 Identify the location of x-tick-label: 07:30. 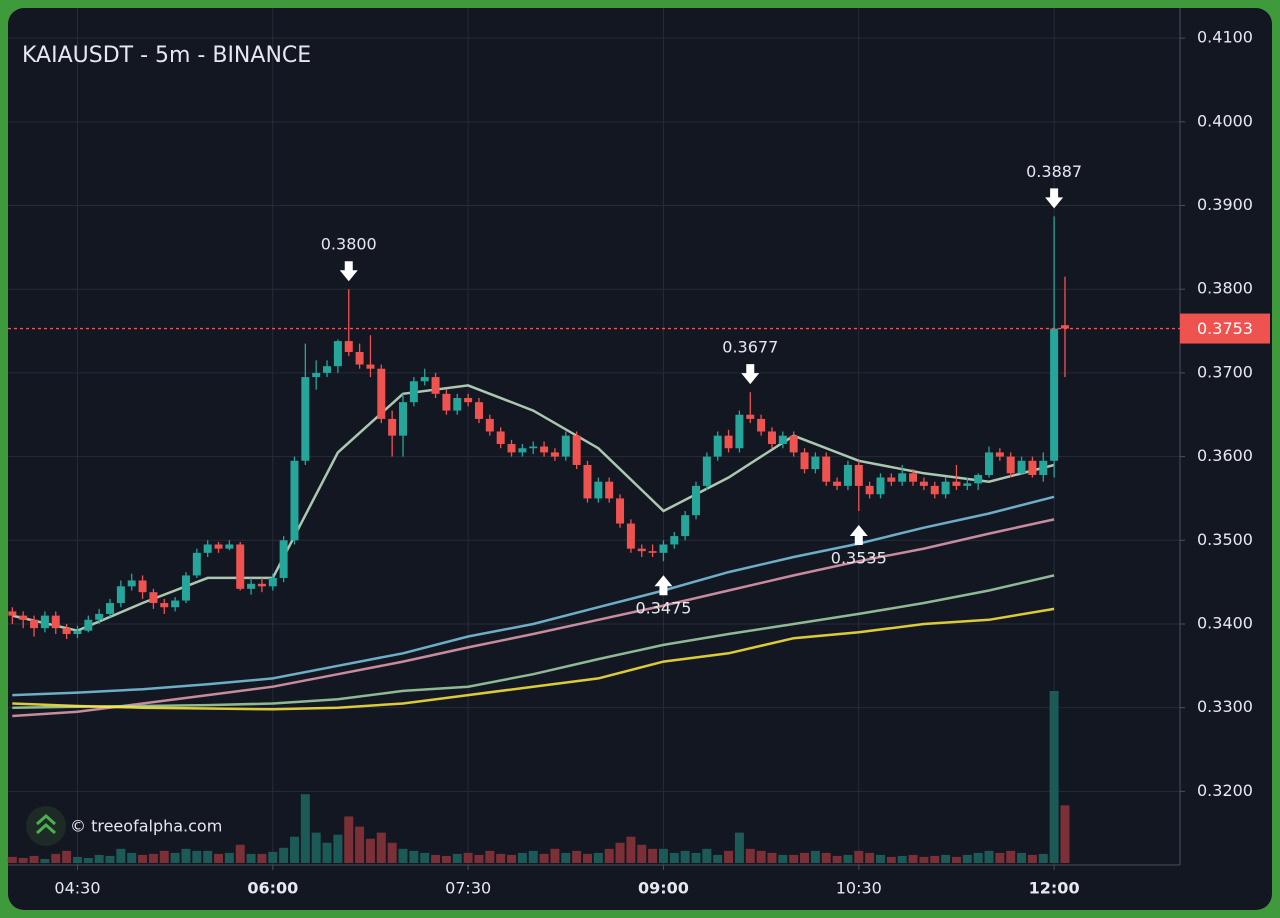
(468, 888).